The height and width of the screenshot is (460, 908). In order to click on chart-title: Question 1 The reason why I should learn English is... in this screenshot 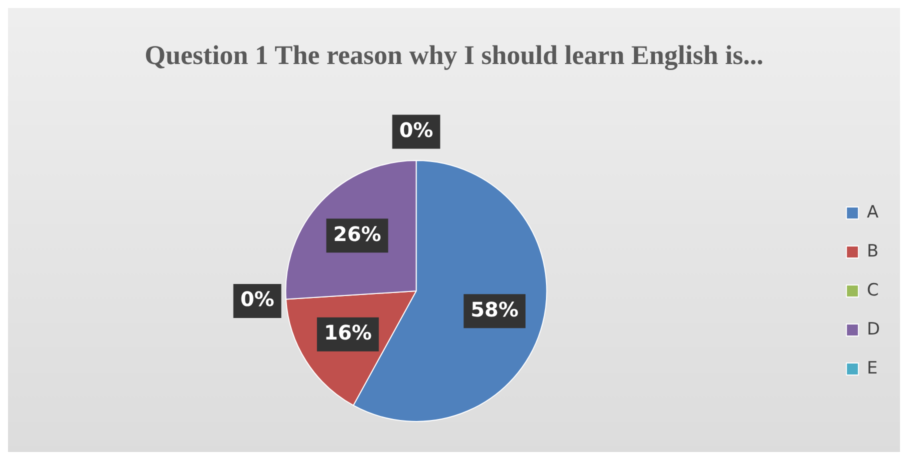, I will do `click(454, 55)`.